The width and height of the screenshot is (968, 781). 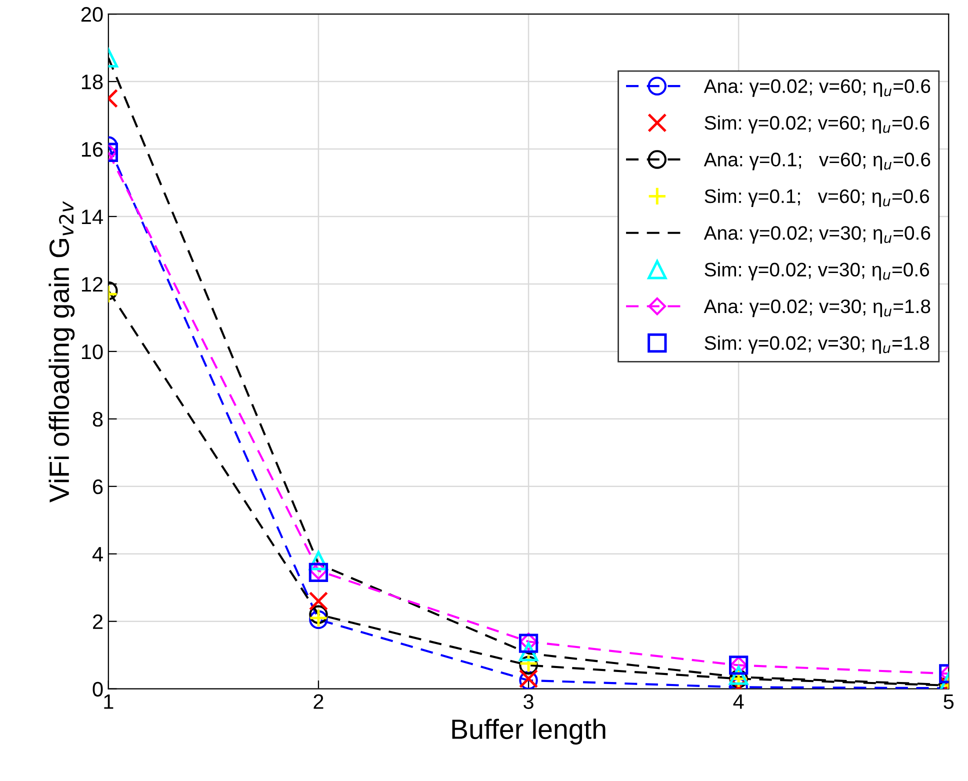 What do you see at coordinates (529, 702) in the screenshot?
I see `x-tick-label: 3` at bounding box center [529, 702].